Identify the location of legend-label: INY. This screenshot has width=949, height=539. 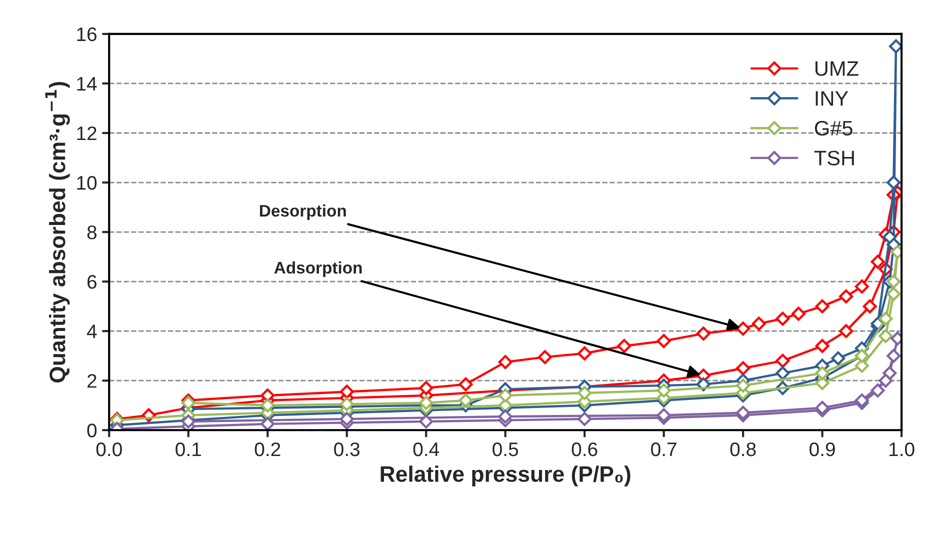
(832, 98).